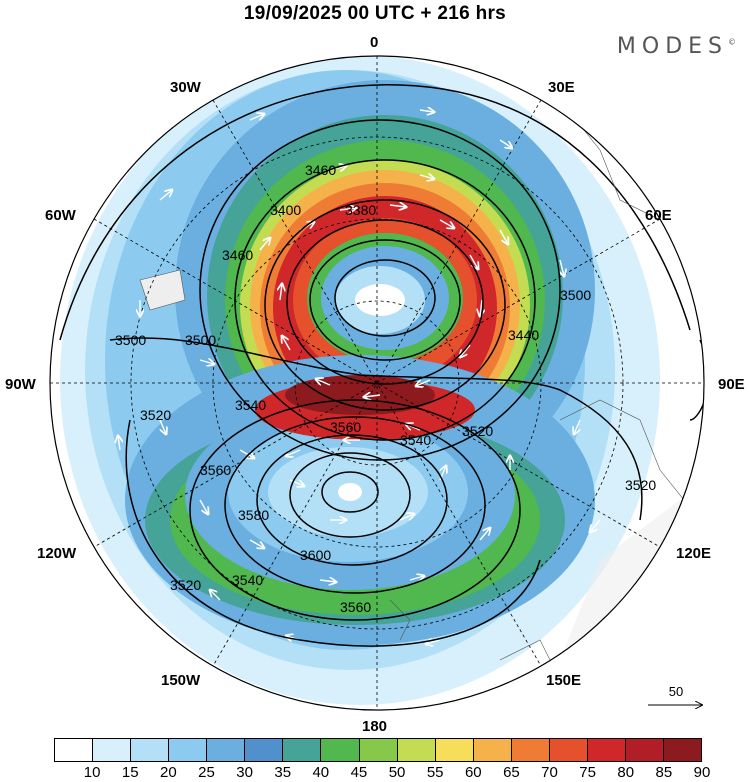 This screenshot has height=782, width=750. Describe the element at coordinates (382, 773) in the screenshot. I see `colorbar-ticks: 10 15 20 25 30 35 40 45 50 55 60 65 70 75 80 85 90` at that location.